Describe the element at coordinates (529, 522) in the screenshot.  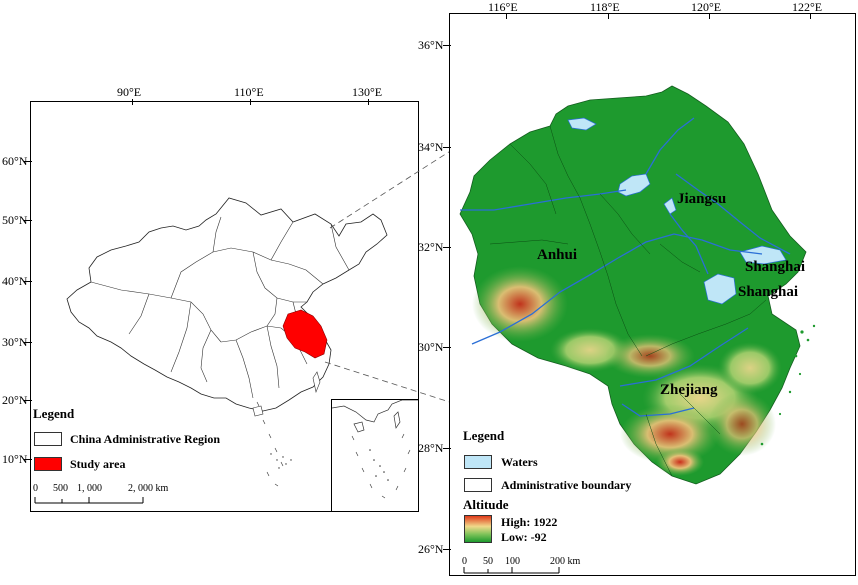
I see `altitude-high-label: High: 1922` at that location.